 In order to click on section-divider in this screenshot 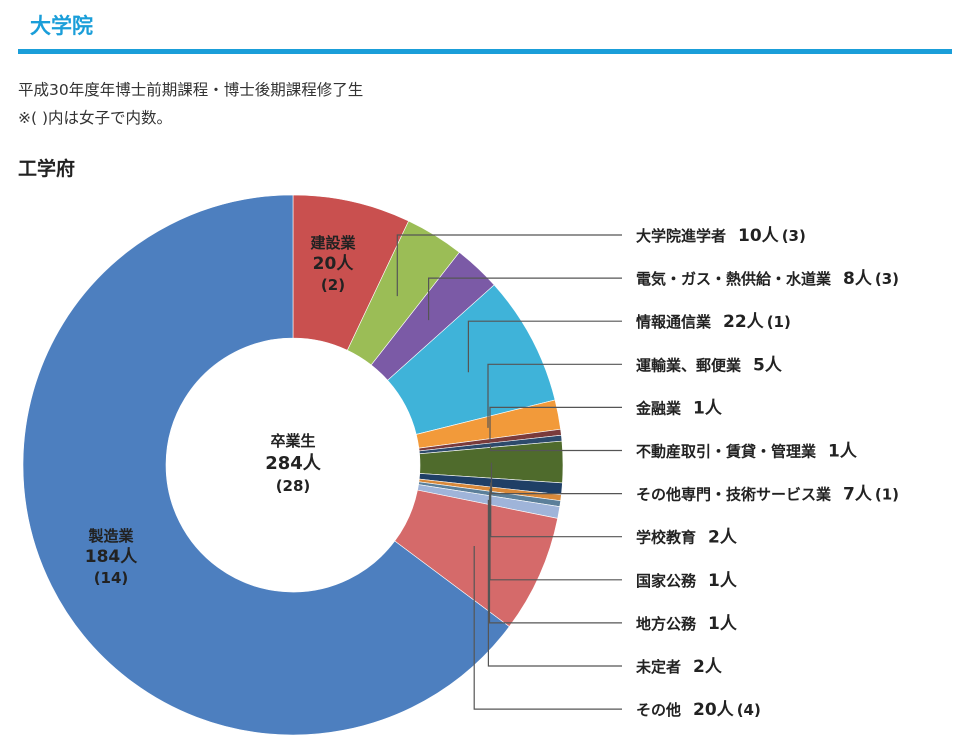, I will do `click(485, 51)`.